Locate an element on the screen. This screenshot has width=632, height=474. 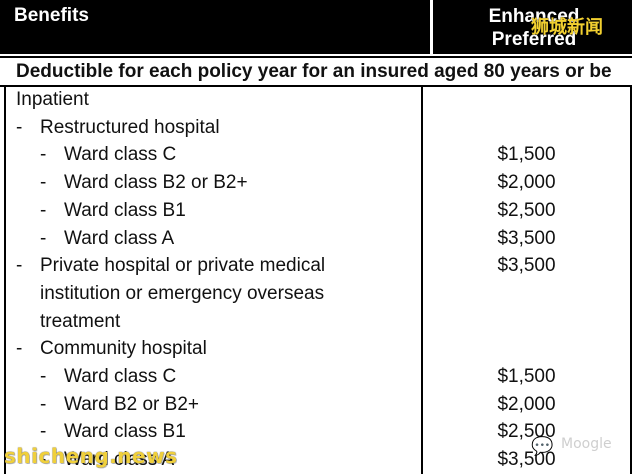
row-label: Inpatient is located at coordinates (52, 99).